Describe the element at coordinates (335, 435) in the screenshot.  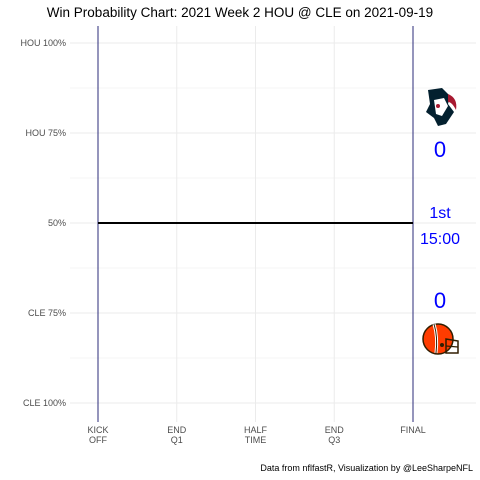
I see `x-tick-label: END Q3` at that location.